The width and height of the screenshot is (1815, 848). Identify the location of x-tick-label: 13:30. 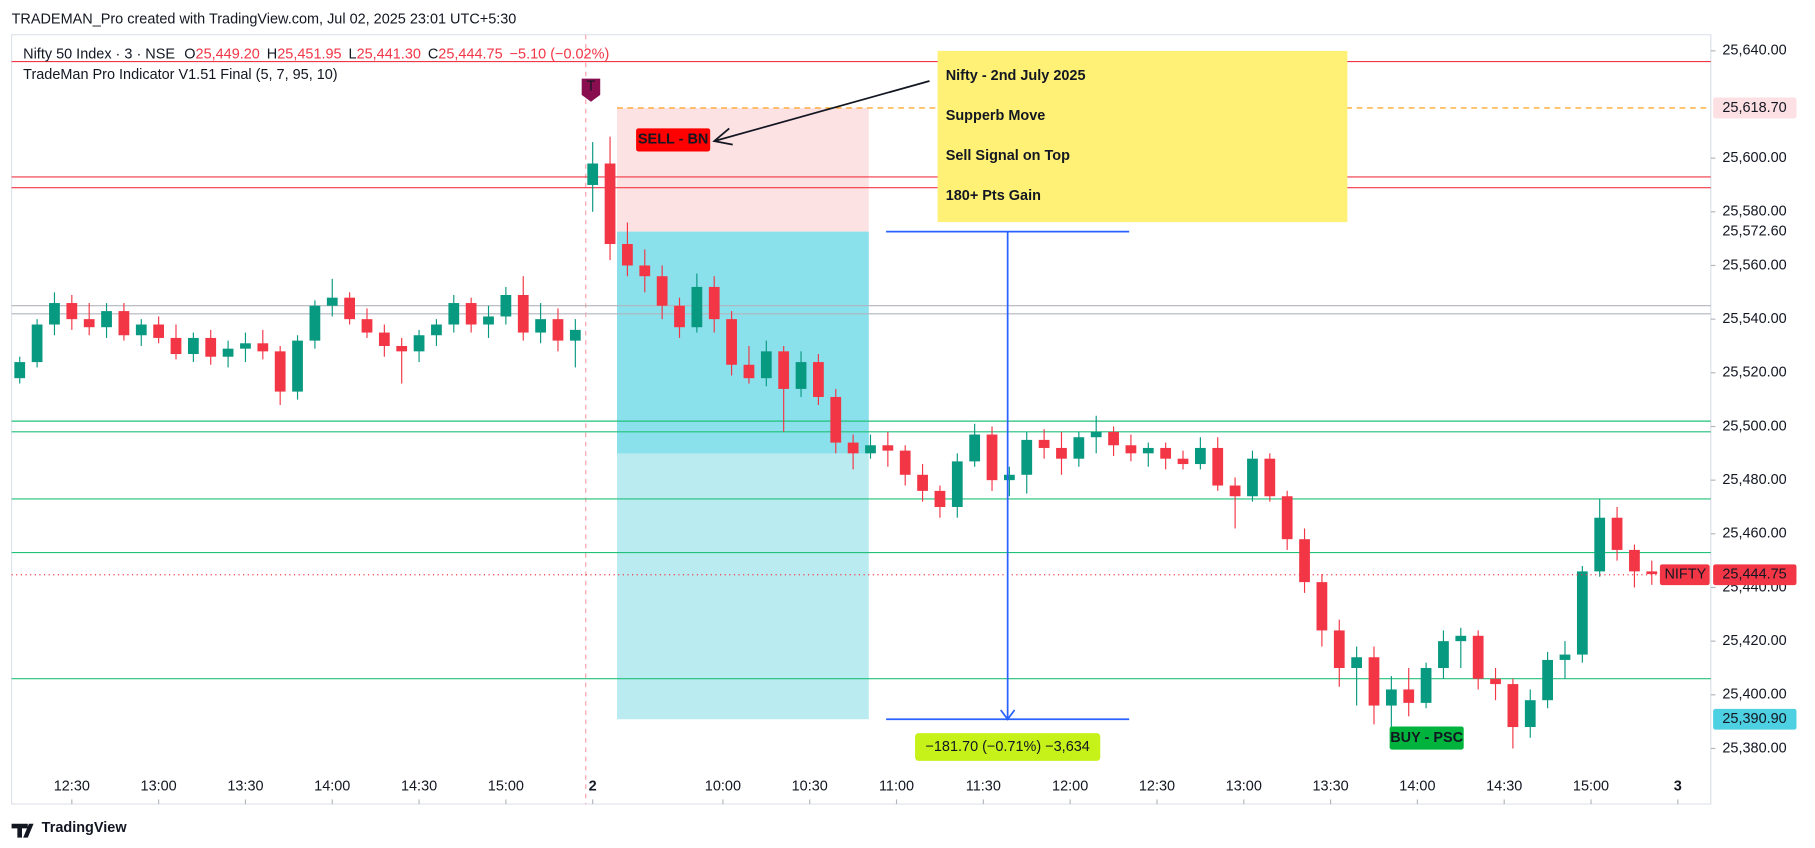
(1330, 786).